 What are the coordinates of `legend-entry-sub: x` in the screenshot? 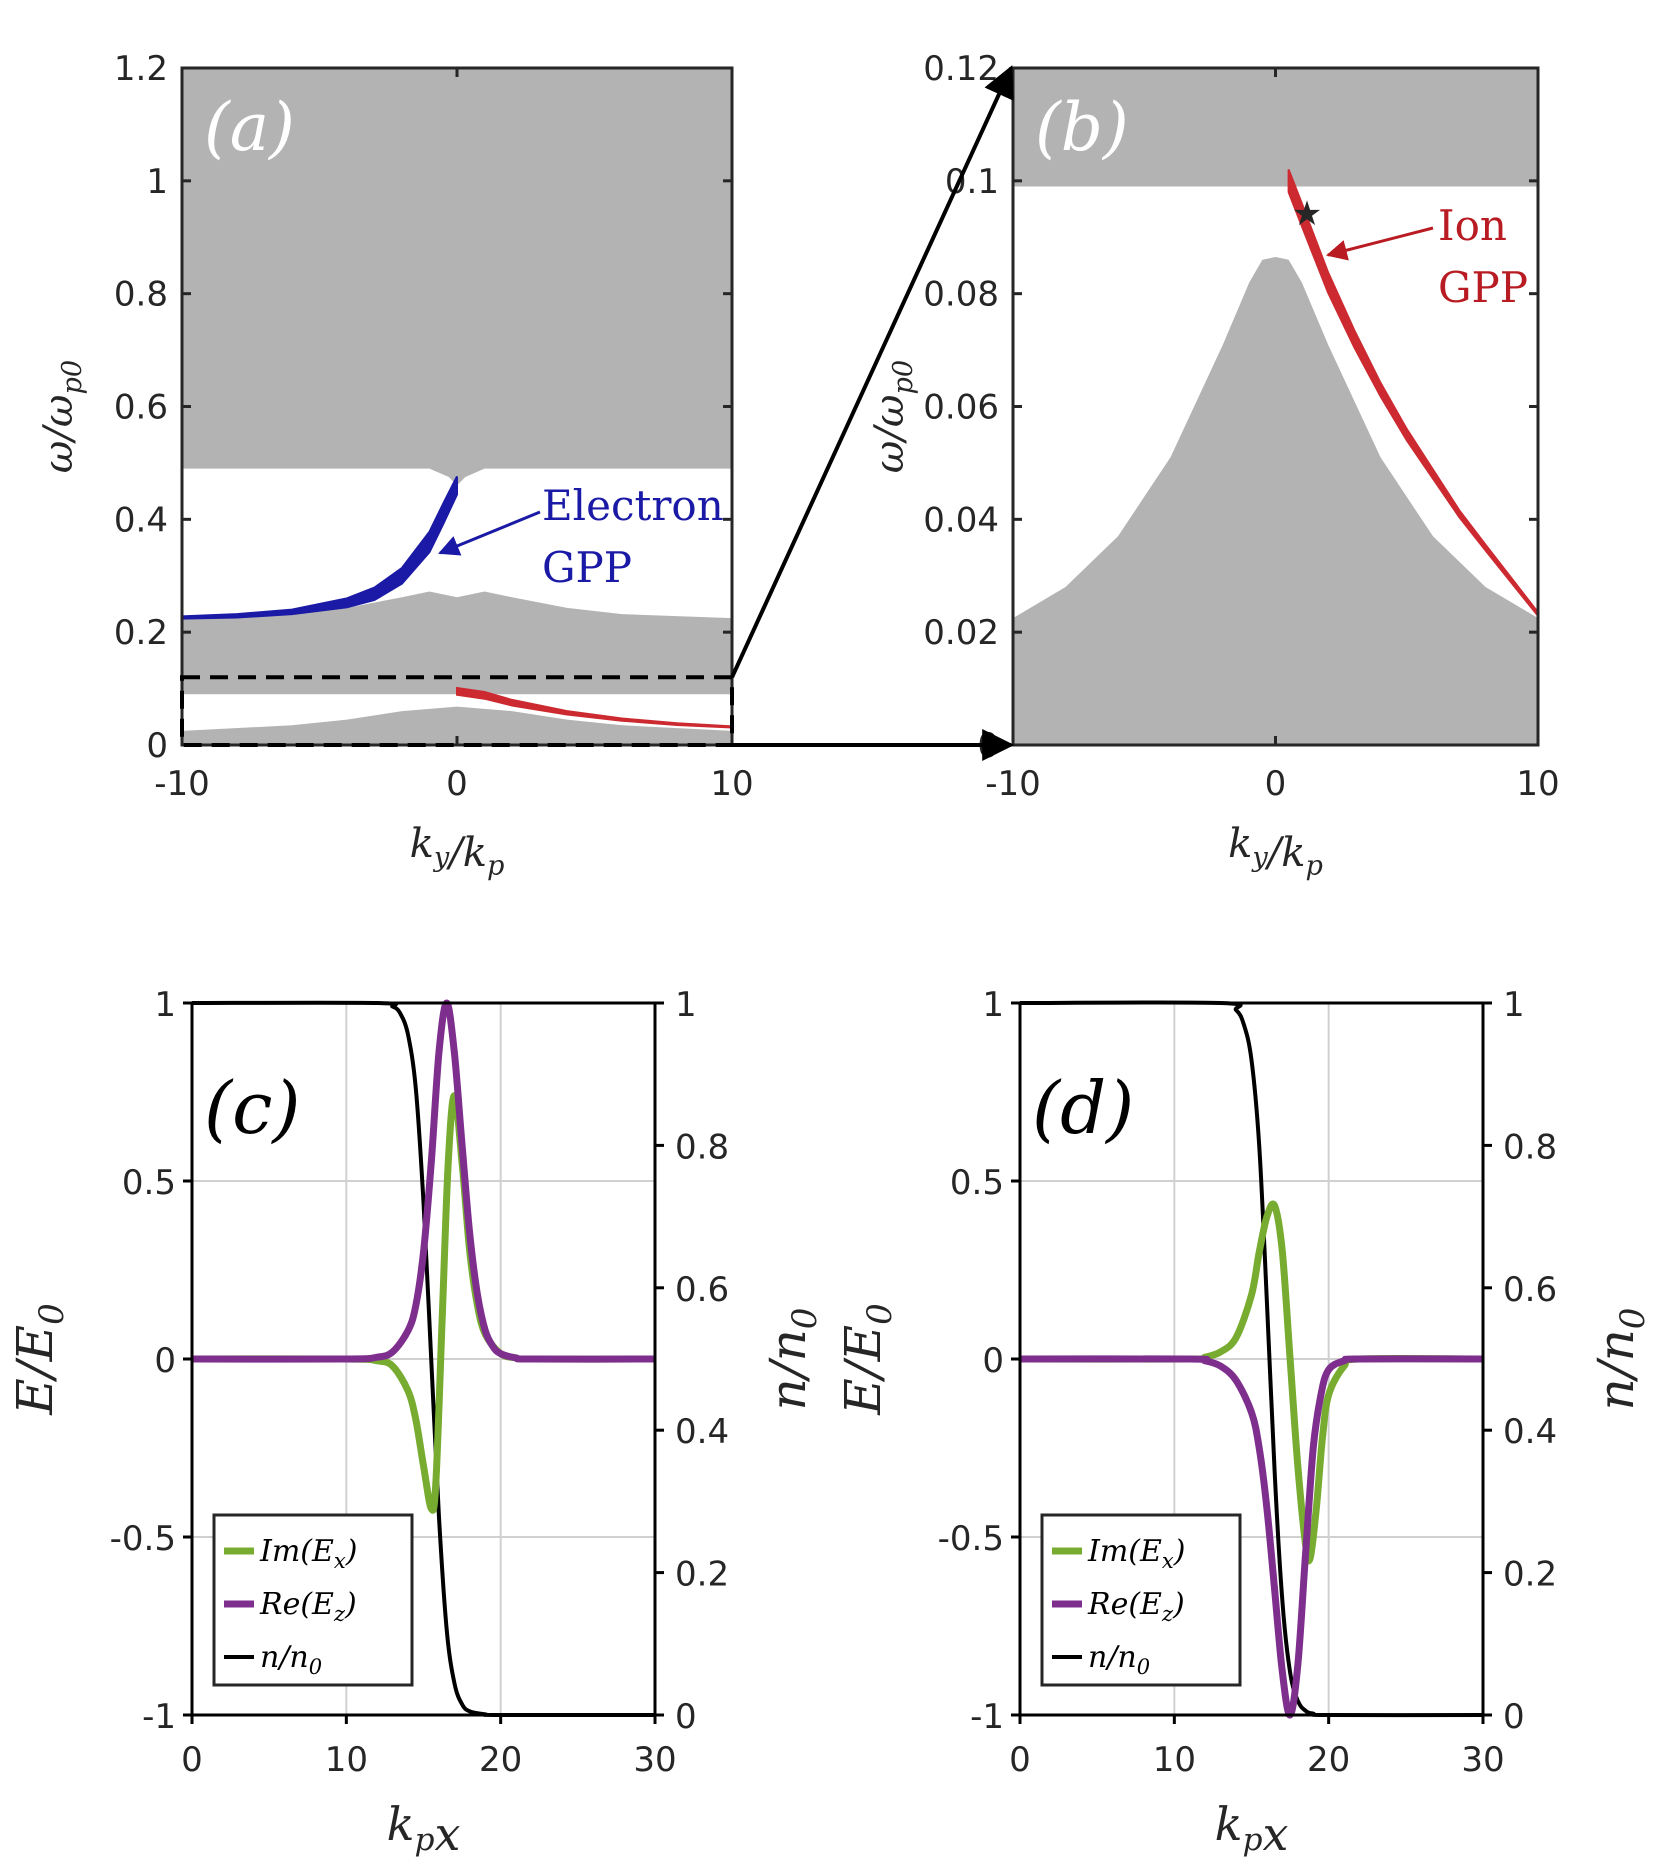 It's located at (1168, 1561).